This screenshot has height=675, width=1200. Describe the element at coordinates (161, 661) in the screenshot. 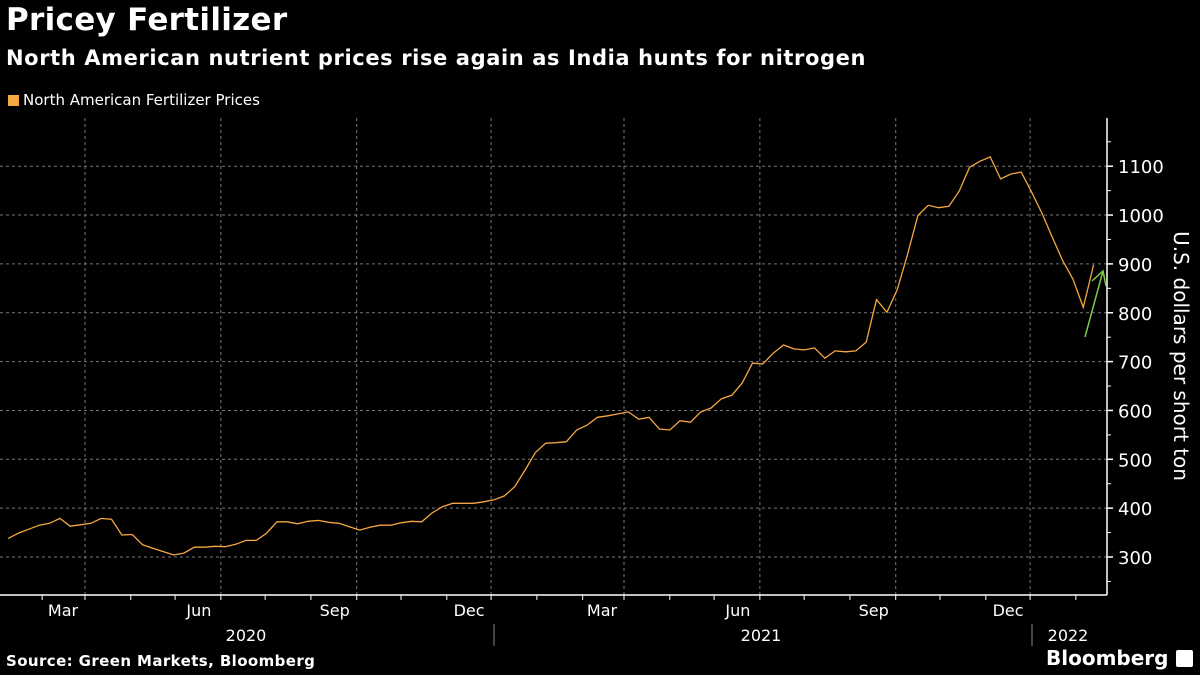

I see `source-note: Source: Green Markets, Bloomberg` at that location.